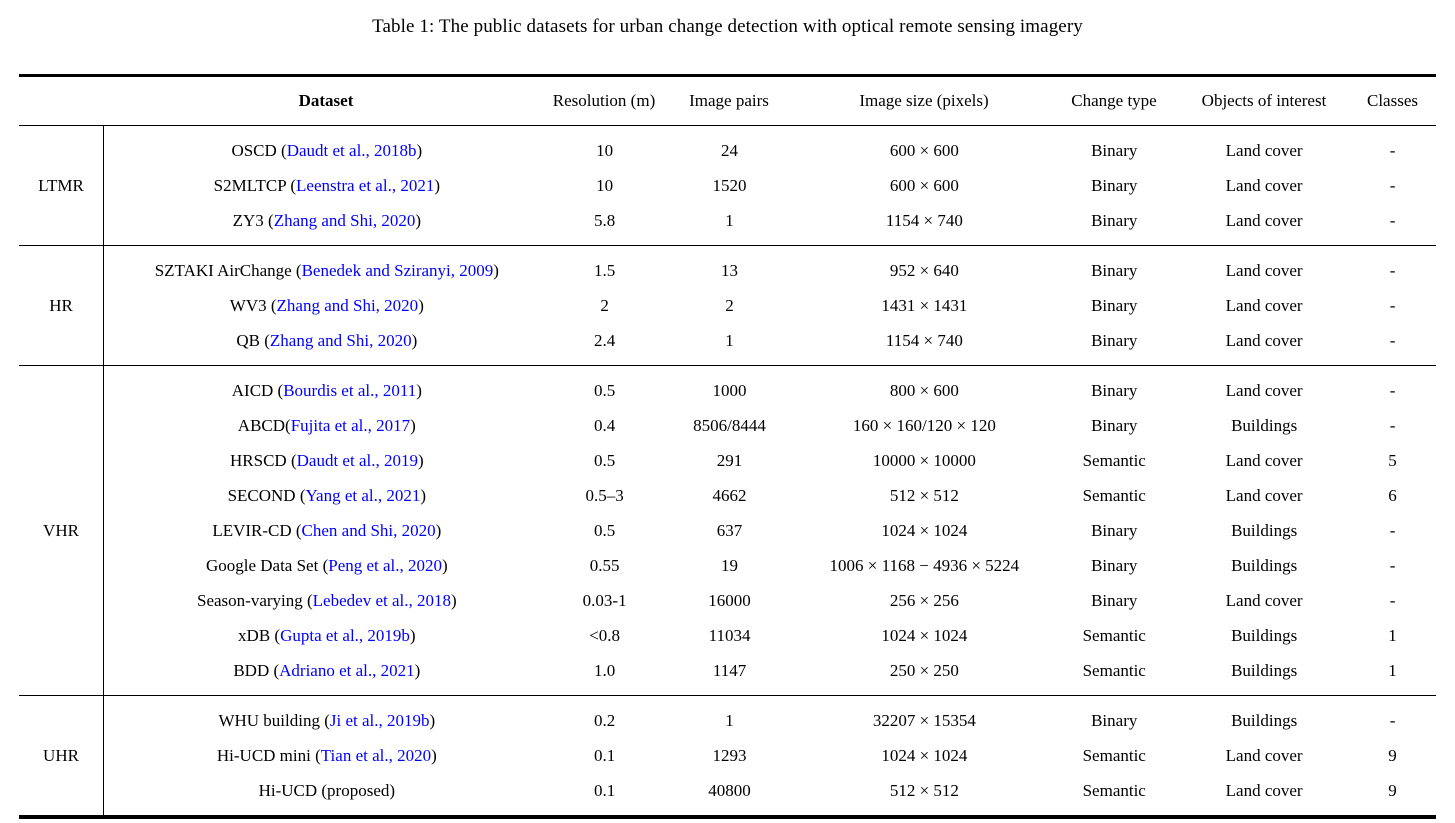  Describe the element at coordinates (924, 270) in the screenshot. I see `image-size-cell: 952 × 640` at that location.